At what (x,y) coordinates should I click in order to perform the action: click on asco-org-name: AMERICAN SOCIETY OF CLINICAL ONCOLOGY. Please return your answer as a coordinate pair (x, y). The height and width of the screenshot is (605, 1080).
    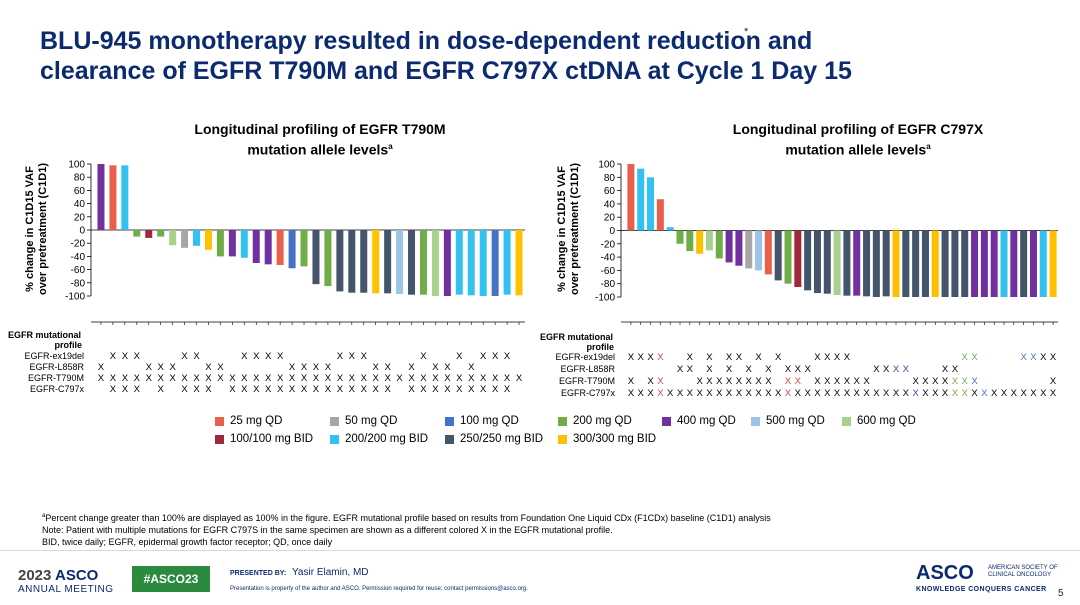
    Looking at the image, I should click on (1023, 572).